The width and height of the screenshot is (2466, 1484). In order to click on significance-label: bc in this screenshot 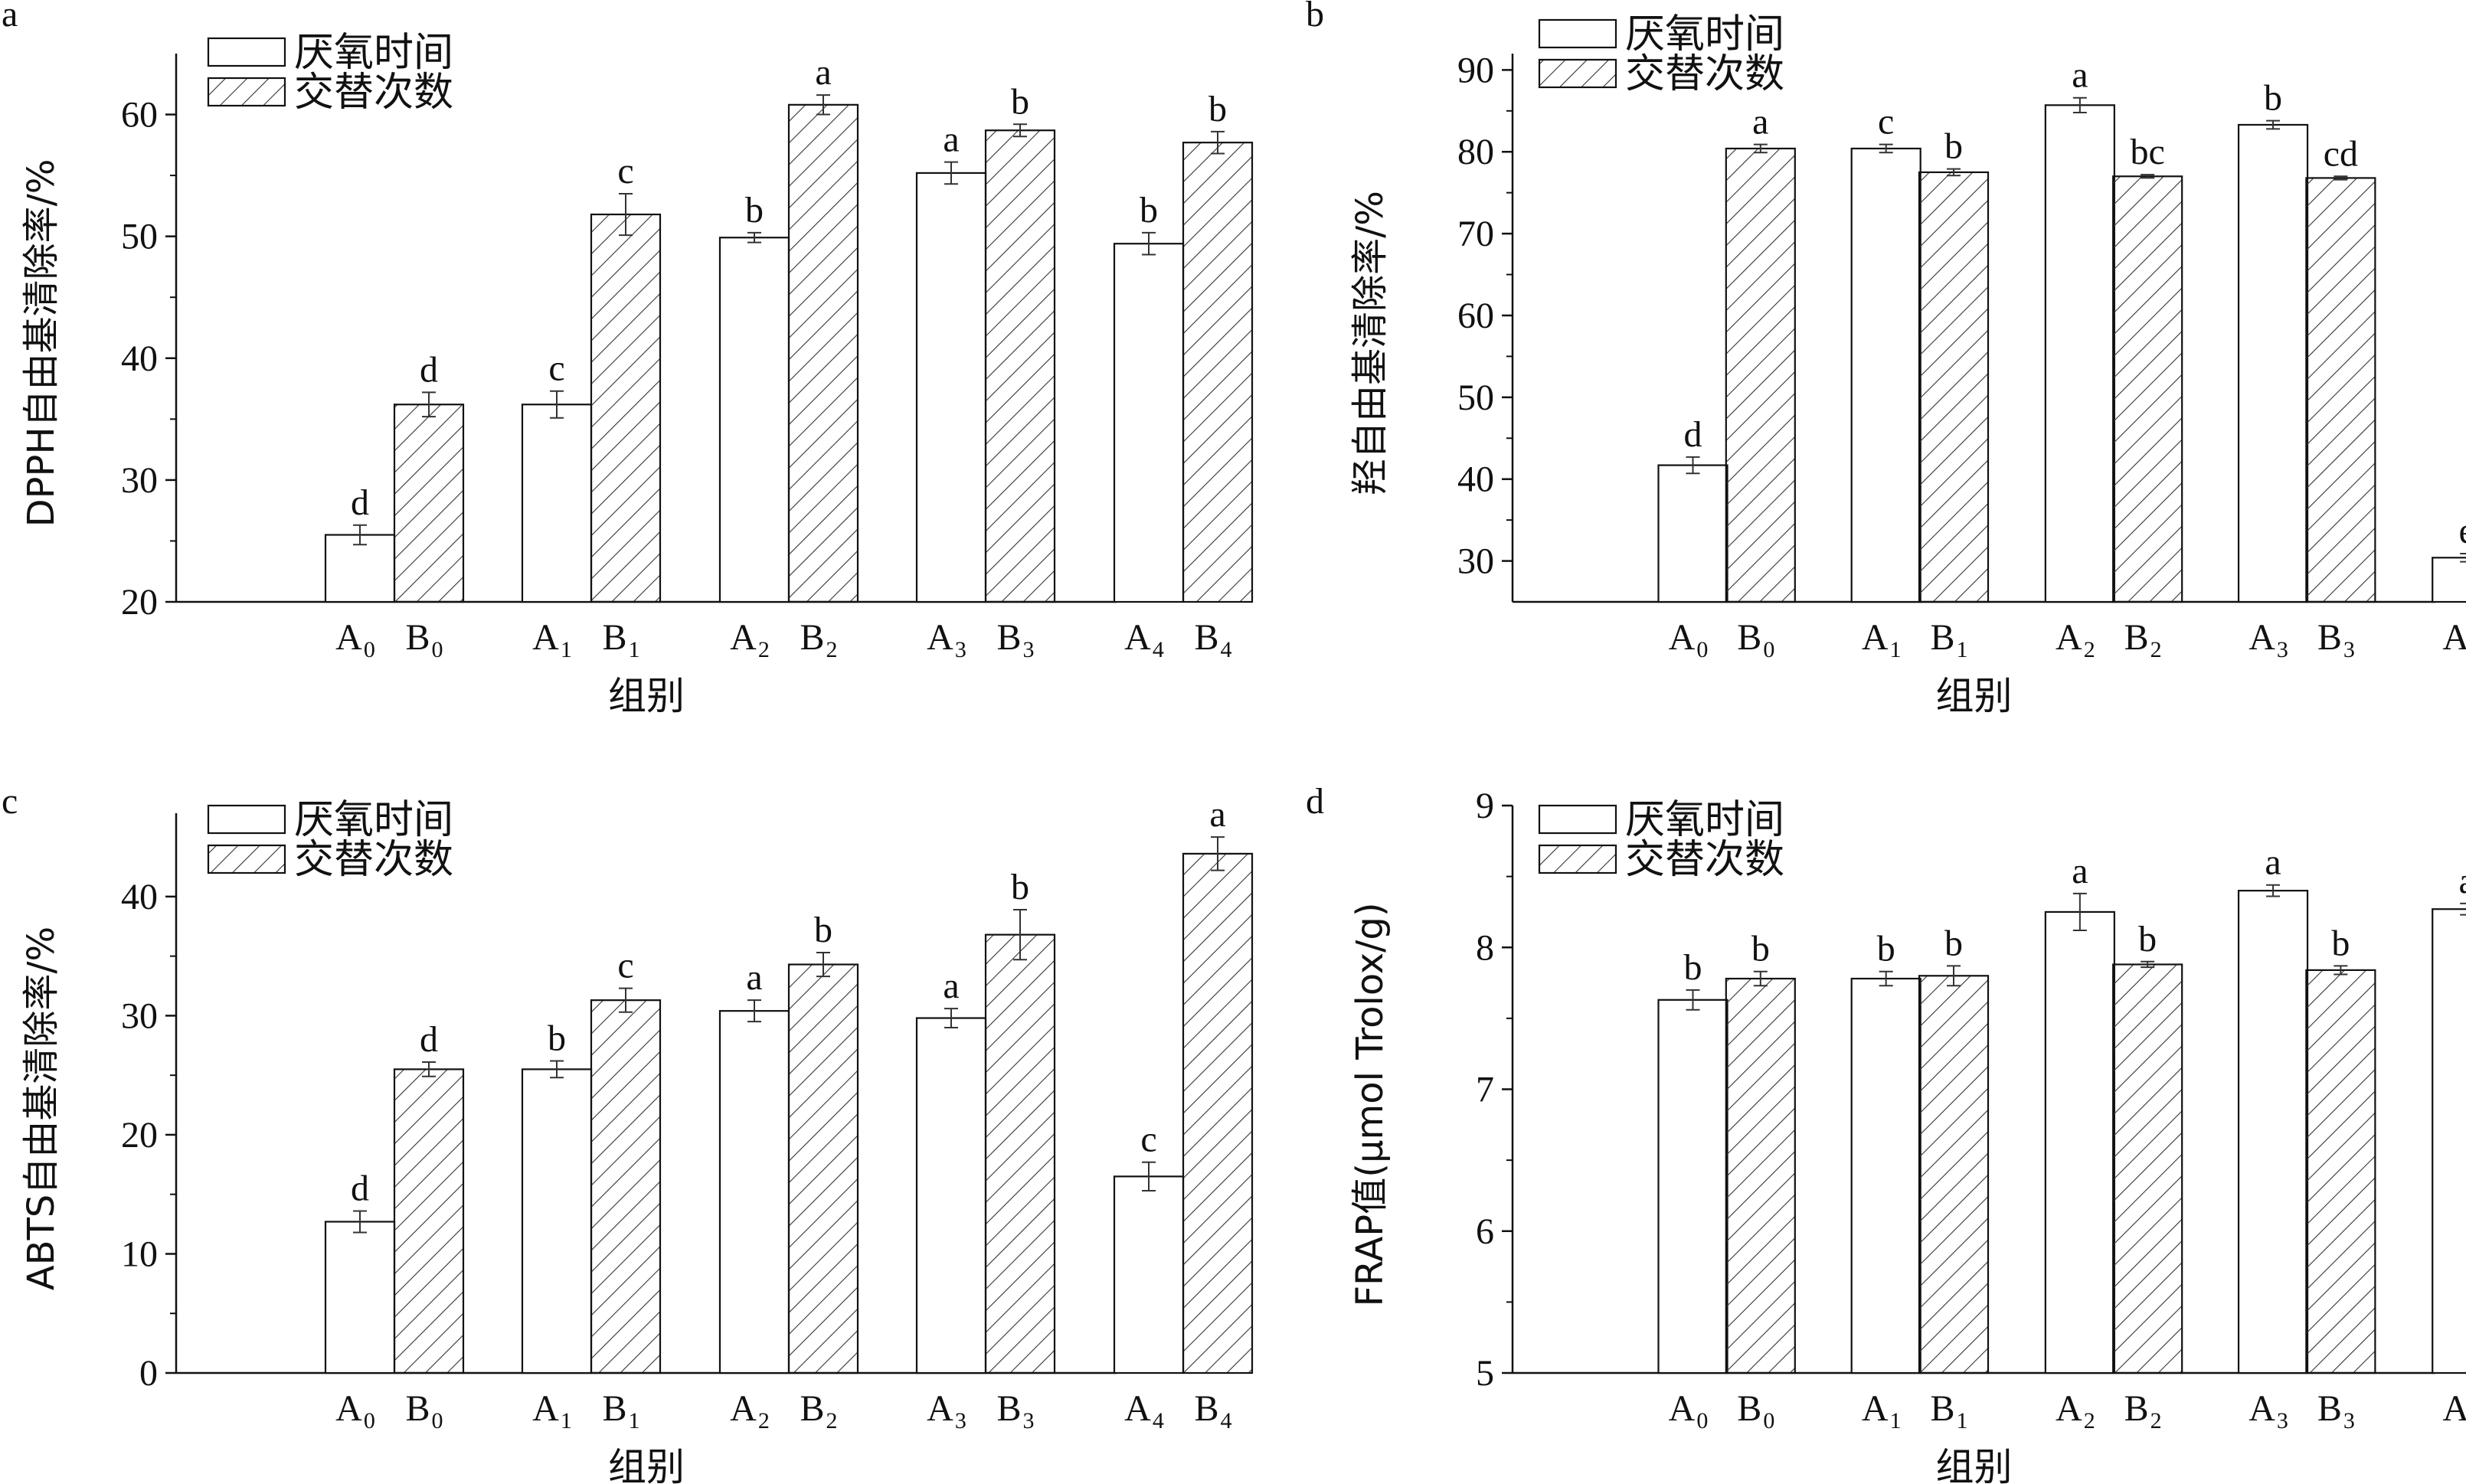, I will do `click(2148, 152)`.